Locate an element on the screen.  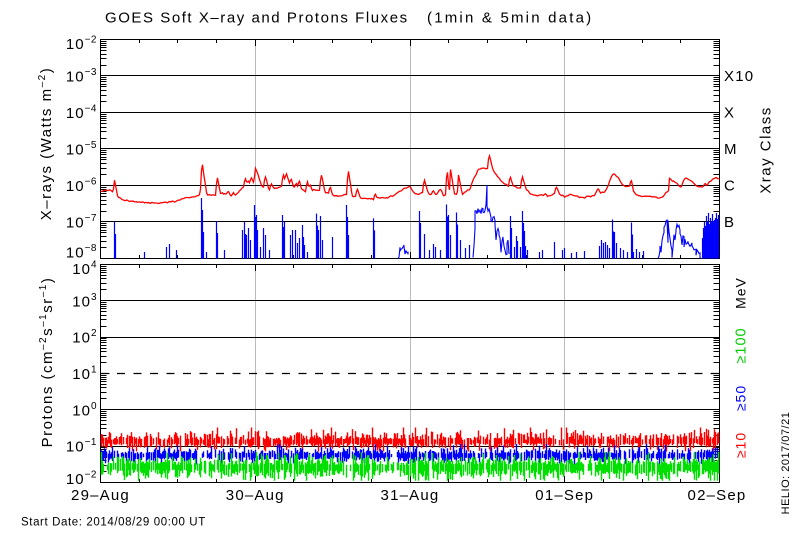
svg-text: C is located at coordinates (730, 186).